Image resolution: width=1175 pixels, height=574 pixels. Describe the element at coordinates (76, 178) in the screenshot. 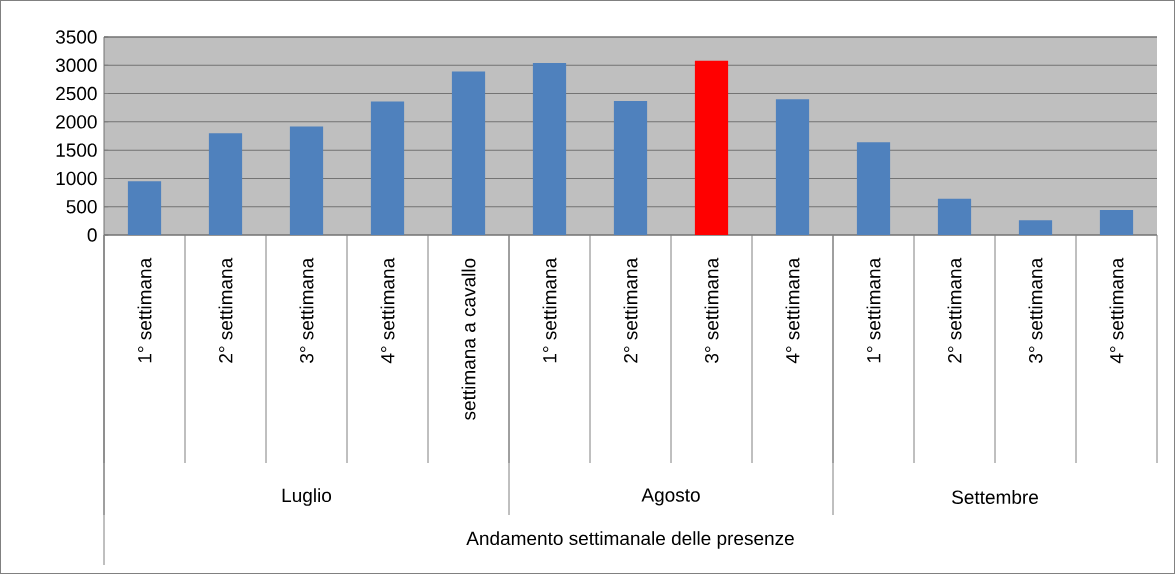

I see `y-tick-label: 1000` at that location.